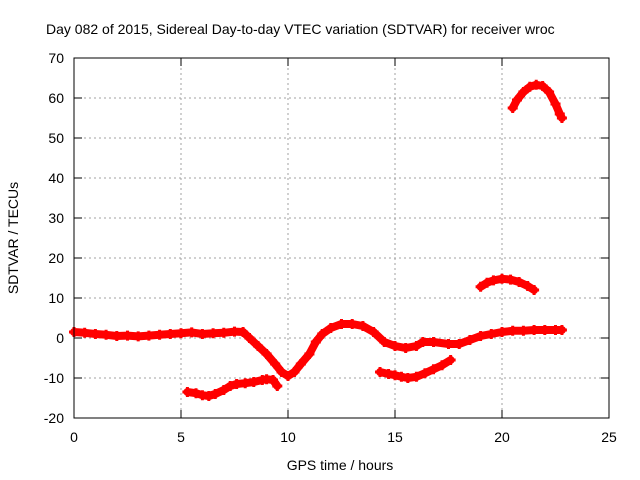  Describe the element at coordinates (54, 378) in the screenshot. I see `y-tick-label: -10` at that location.